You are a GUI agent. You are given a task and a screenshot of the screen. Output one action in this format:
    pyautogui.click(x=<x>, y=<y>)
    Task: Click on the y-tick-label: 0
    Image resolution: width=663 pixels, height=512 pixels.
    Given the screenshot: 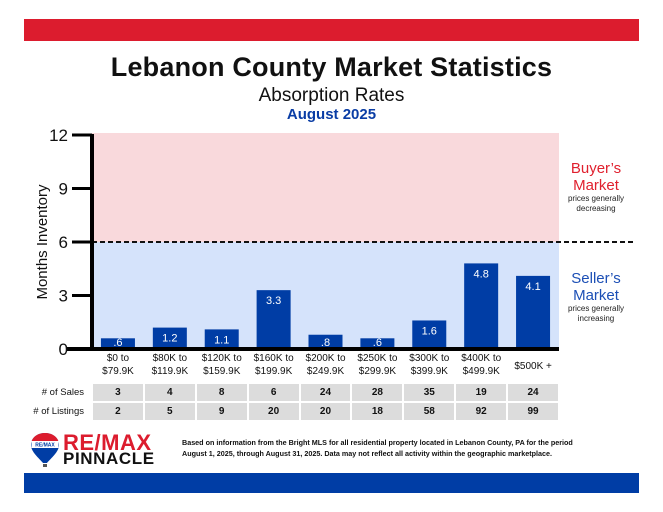 What is the action you would take?
    pyautogui.click(x=63, y=349)
    